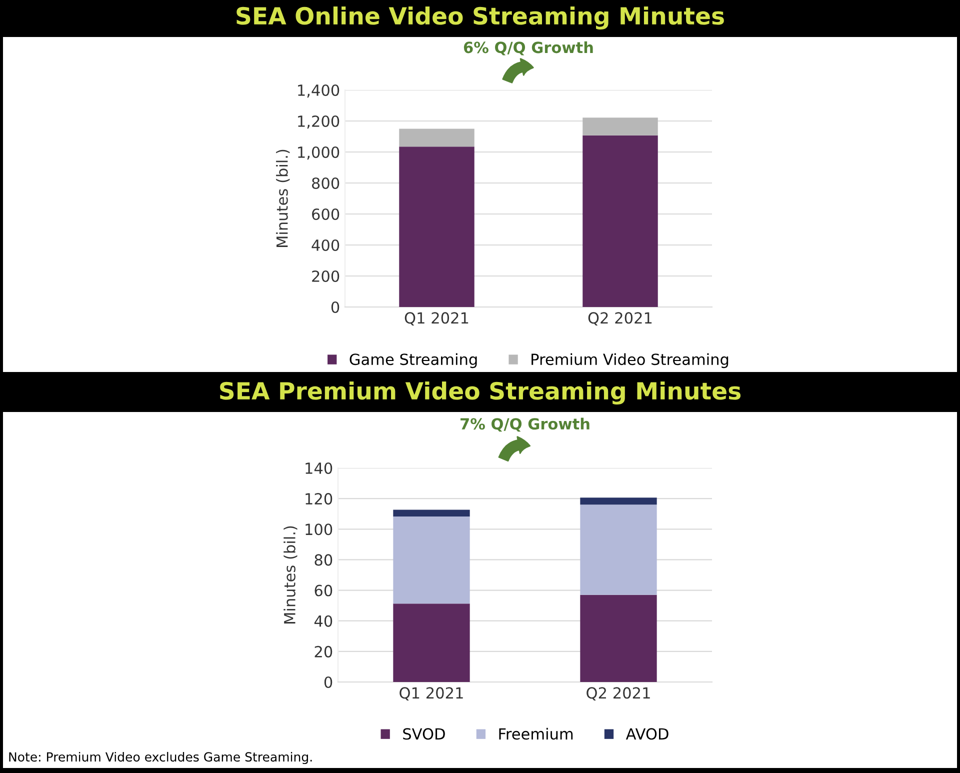 This screenshot has width=960, height=773. What do you see at coordinates (319, 91) in the screenshot?
I see `y-tick-label: 1,400` at bounding box center [319, 91].